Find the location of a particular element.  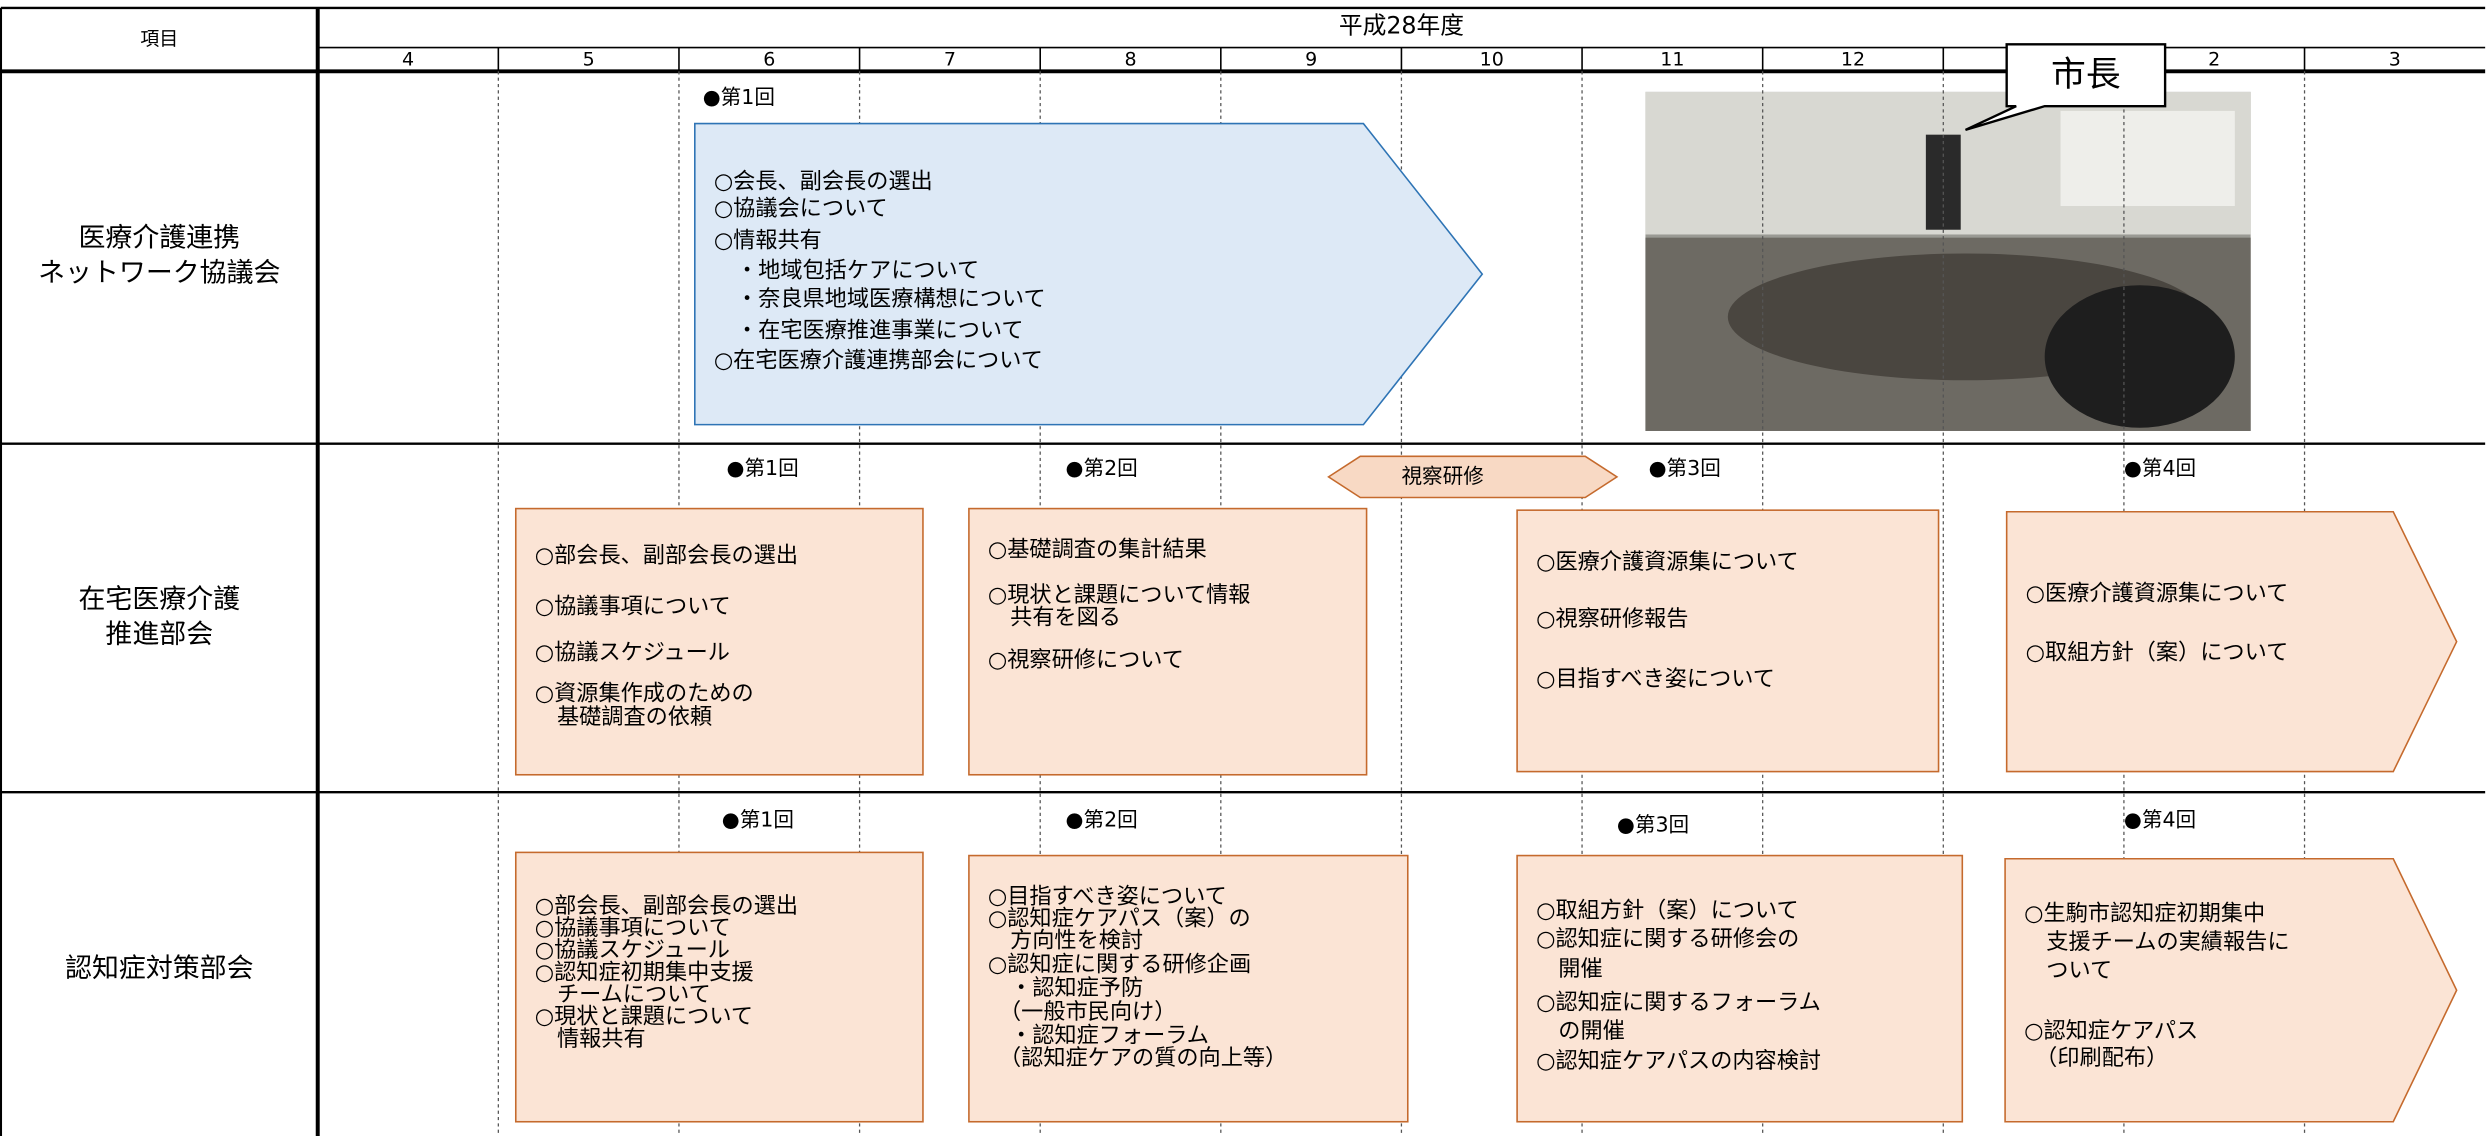

agenda-line: ・奈良県地域医療構想について is located at coordinates (880, 299).